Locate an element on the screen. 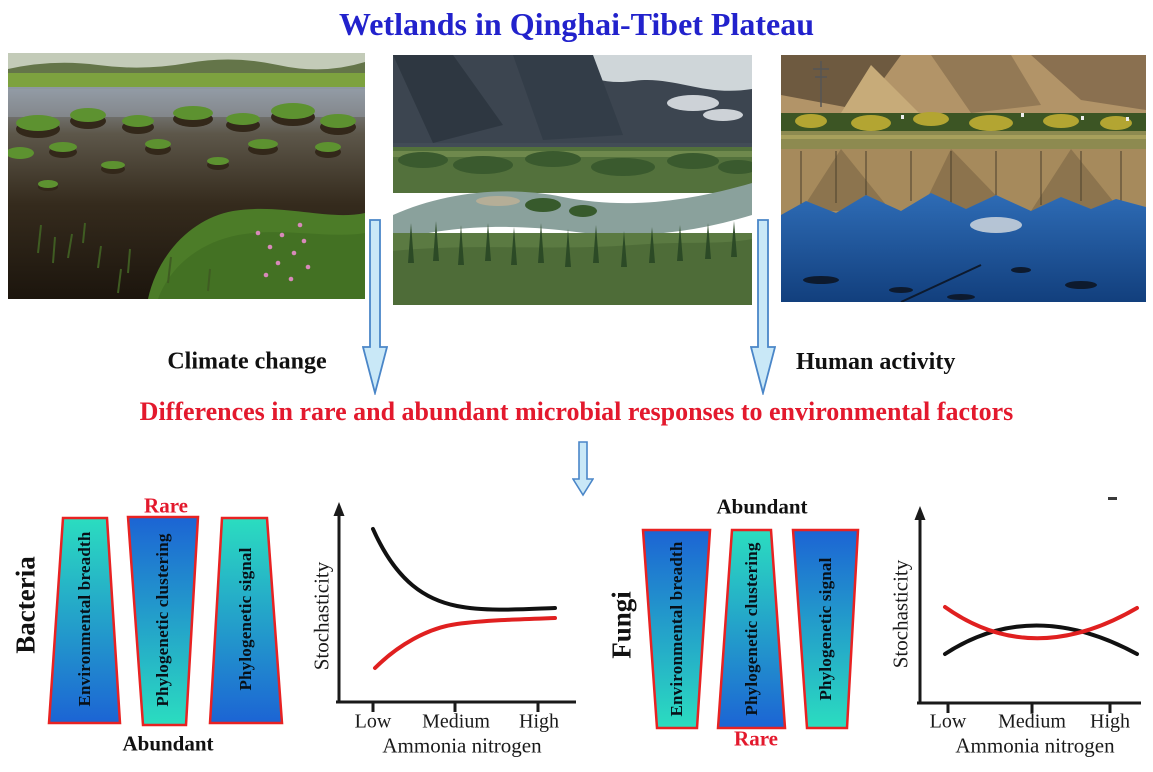 This screenshot has height=772, width=1153. bacteria-environmental-breadth-trapezoid is located at coordinates (84, 620).